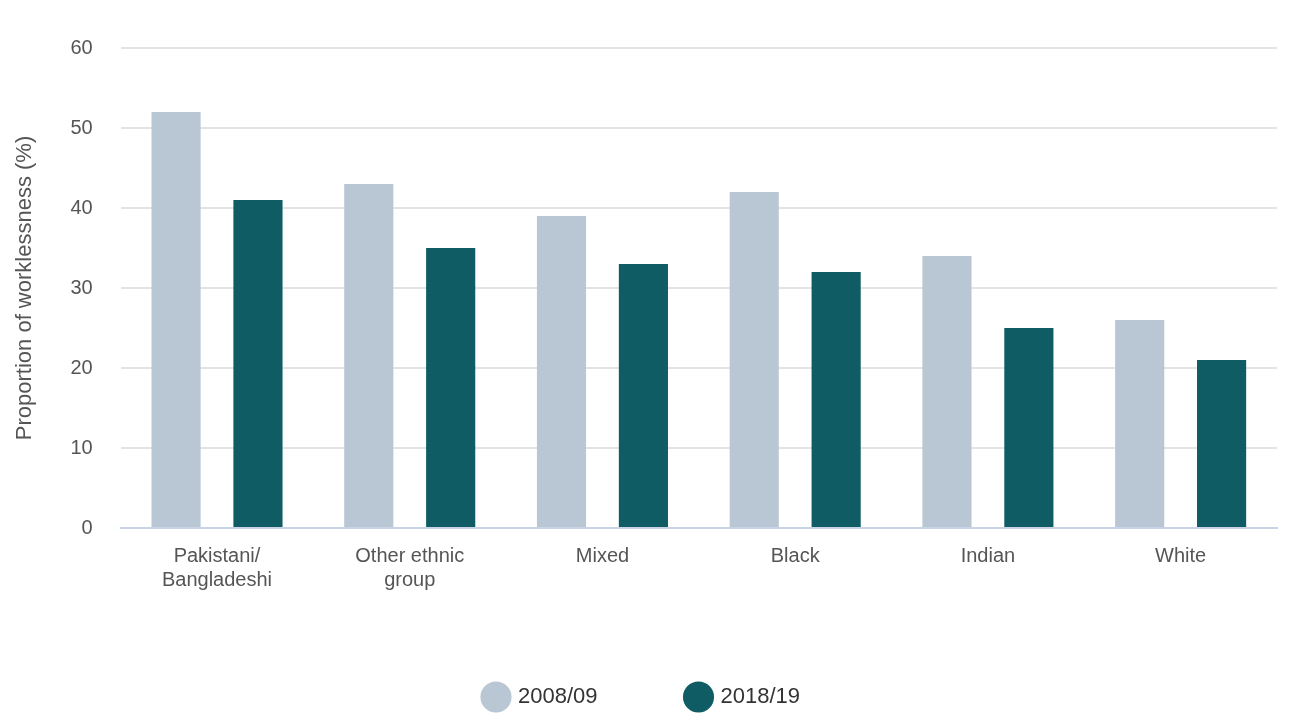  Describe the element at coordinates (557, 696) in the screenshot. I see `legend-label: 2008/09` at that location.